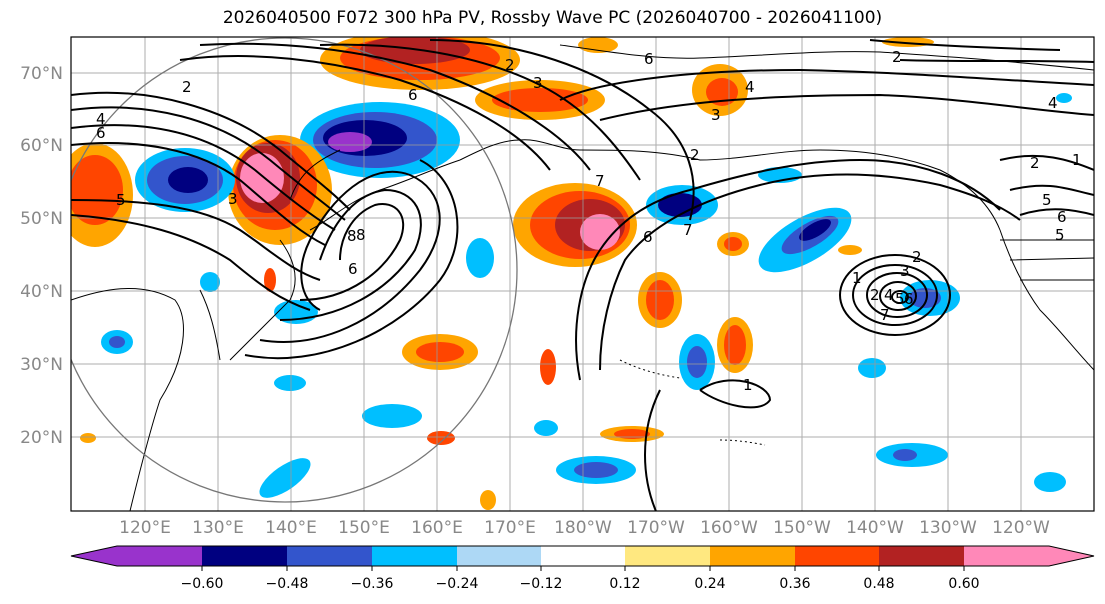 The image size is (1105, 604). I want to click on lon-label-170w: 170°W, so click(656, 528).